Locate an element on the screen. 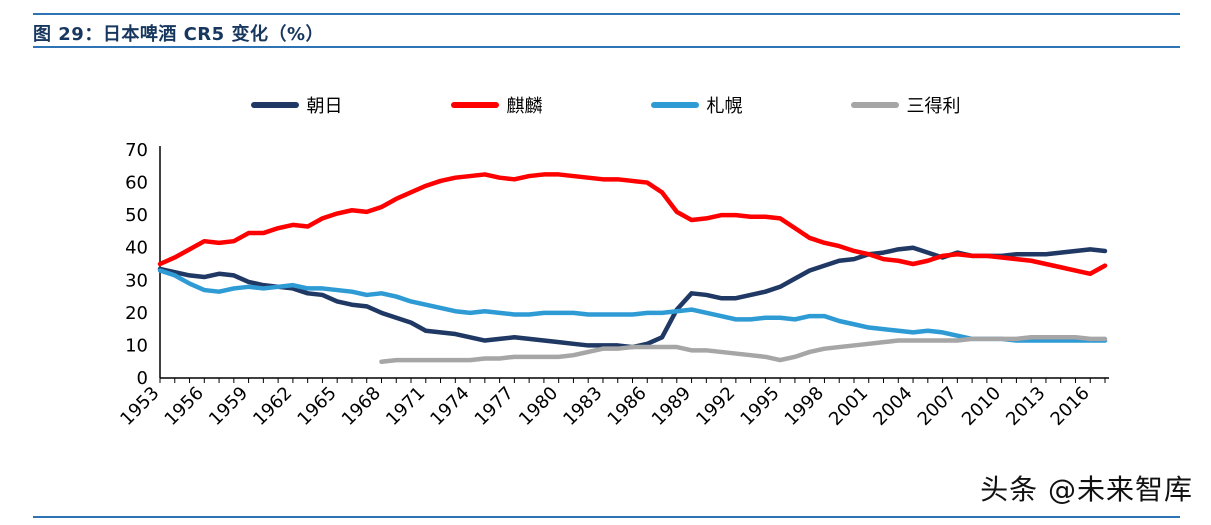 The width and height of the screenshot is (1211, 525). watermark-text: 头条 @未来智库 is located at coordinates (1086, 489).